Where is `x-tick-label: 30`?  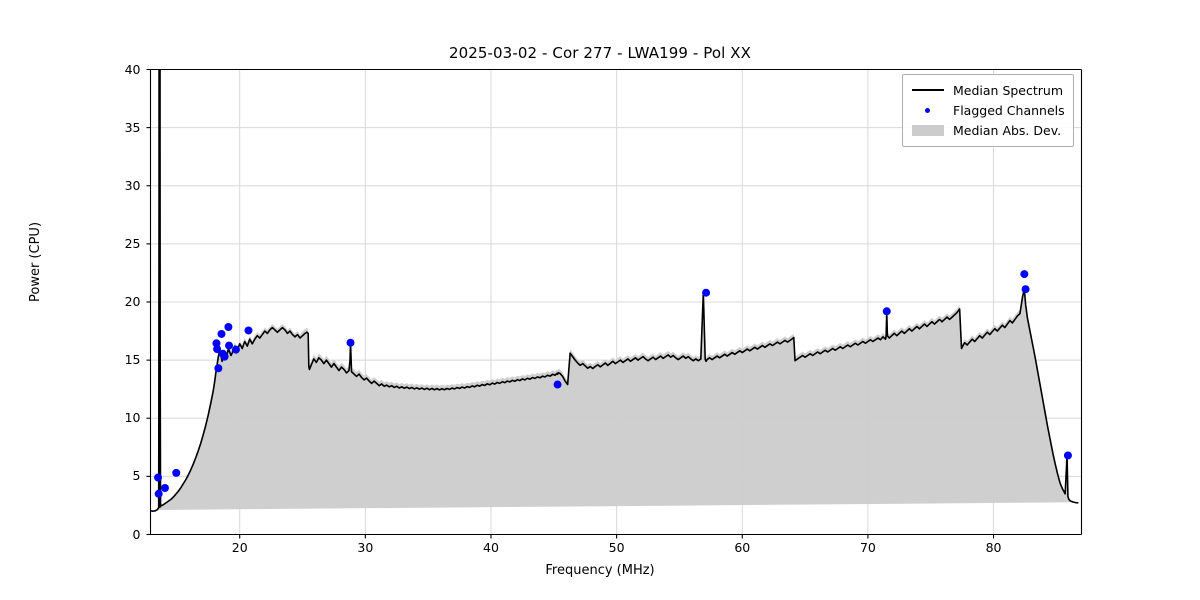
x-tick-label: 30 is located at coordinates (365, 547).